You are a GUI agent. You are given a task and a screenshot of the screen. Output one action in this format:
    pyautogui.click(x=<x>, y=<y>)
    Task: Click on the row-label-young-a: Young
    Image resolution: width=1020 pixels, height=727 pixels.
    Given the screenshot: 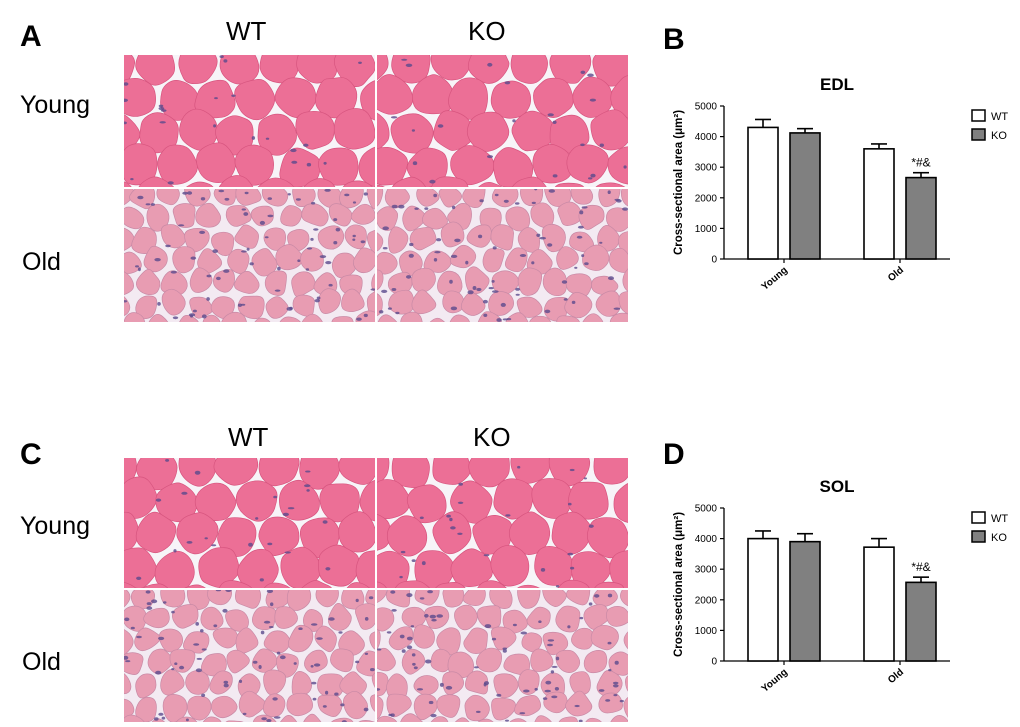 What is the action you would take?
    pyautogui.click(x=55, y=105)
    